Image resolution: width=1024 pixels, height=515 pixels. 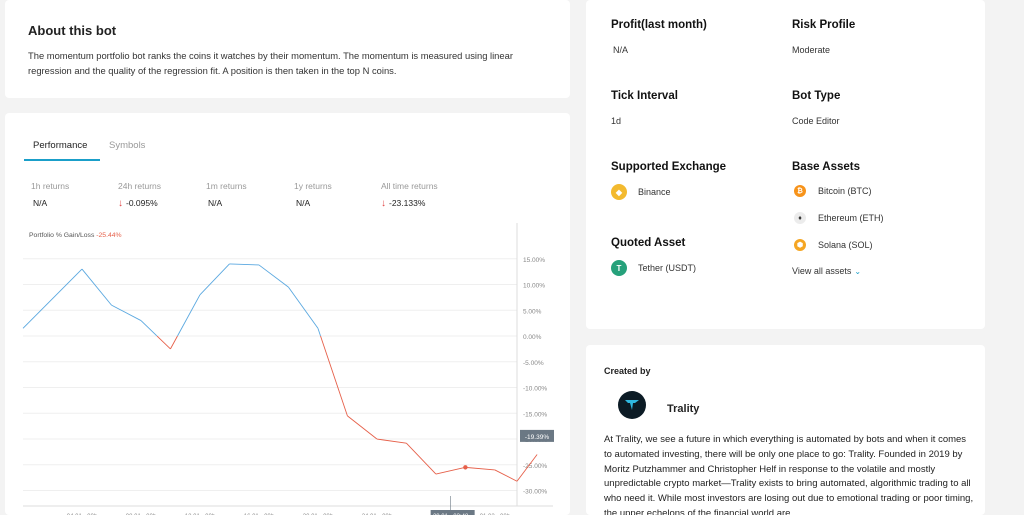 I want to click on trality-logo, so click(x=632, y=405).